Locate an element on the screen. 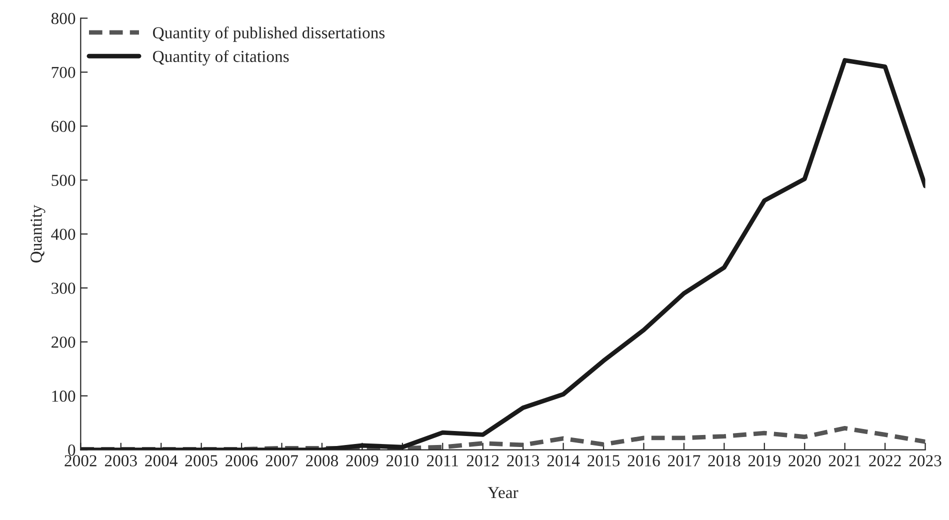 This screenshot has width=949, height=520. y-tick-label: 700 is located at coordinates (64, 72).